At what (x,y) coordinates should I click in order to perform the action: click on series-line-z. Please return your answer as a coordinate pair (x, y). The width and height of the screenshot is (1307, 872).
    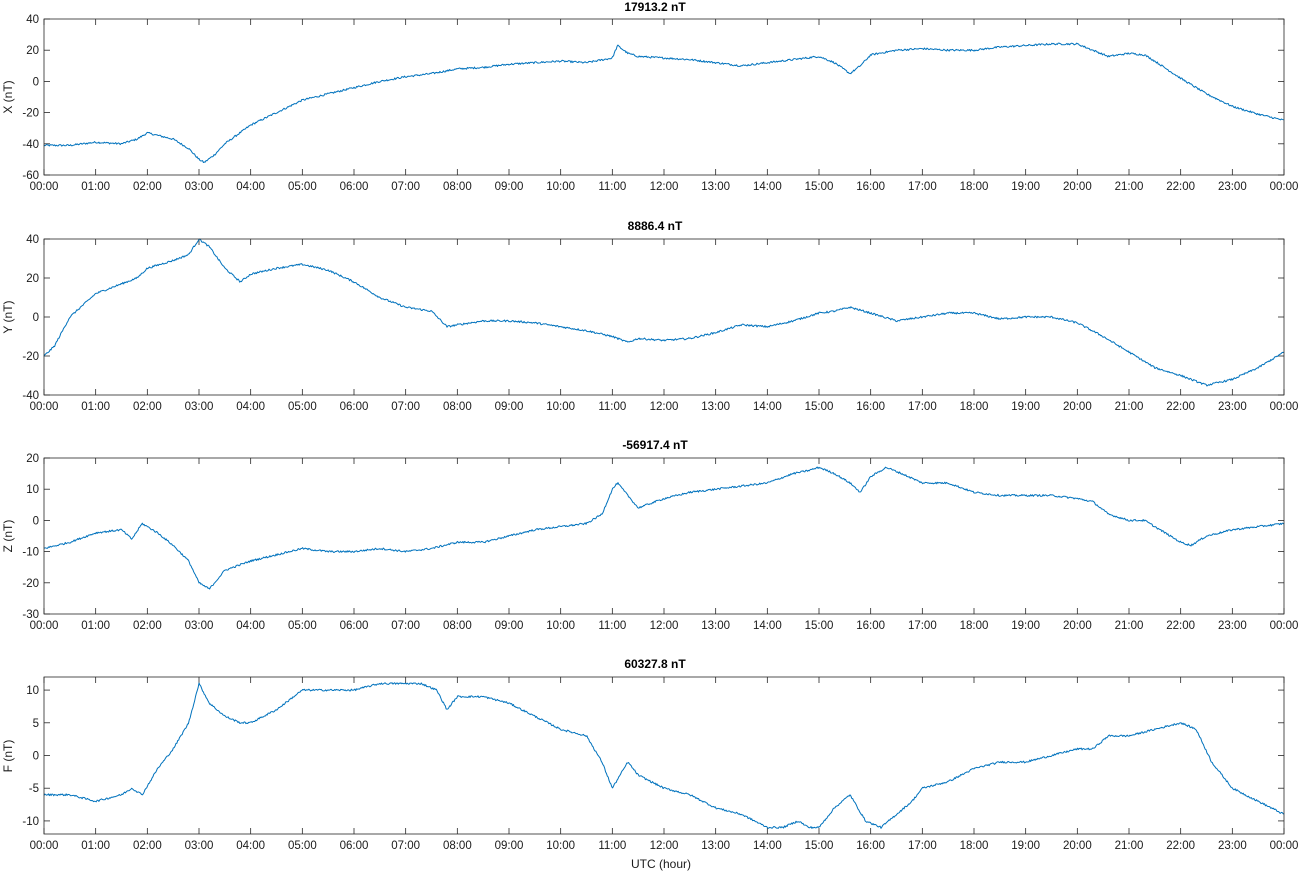
    Looking at the image, I should click on (664, 528).